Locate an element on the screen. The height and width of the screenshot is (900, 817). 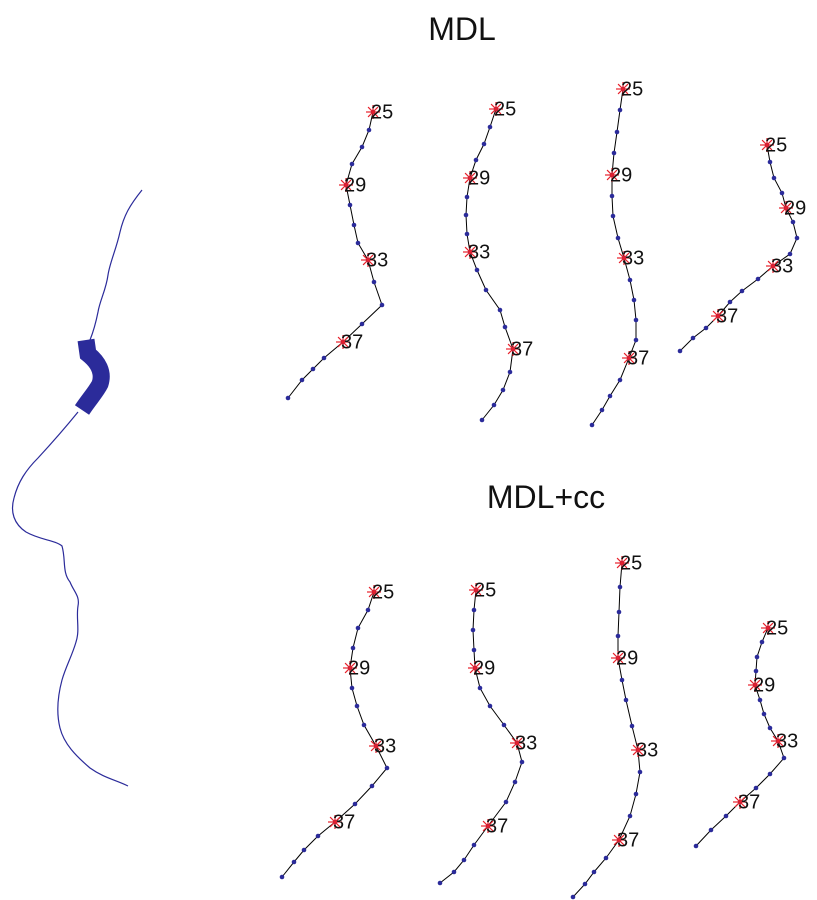
face-highlight is located at coordinates (92, 376).